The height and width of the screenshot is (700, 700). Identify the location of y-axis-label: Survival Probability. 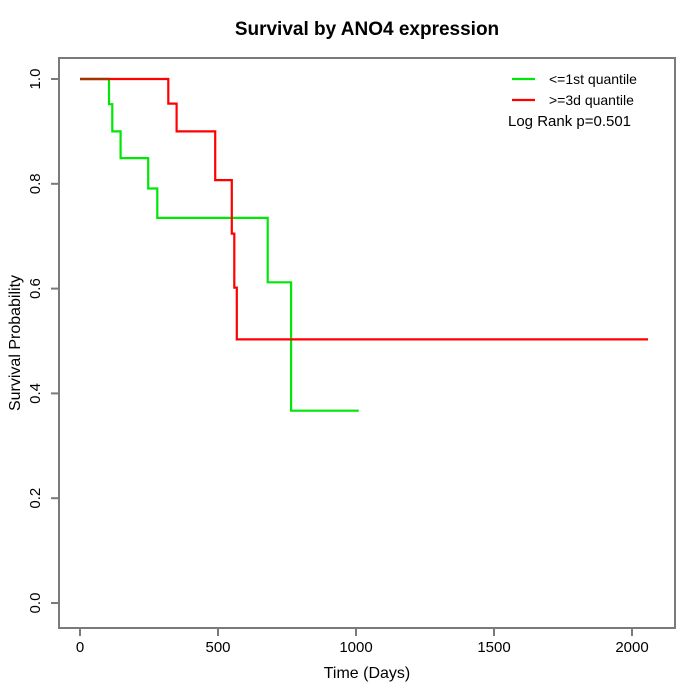
(15, 343).